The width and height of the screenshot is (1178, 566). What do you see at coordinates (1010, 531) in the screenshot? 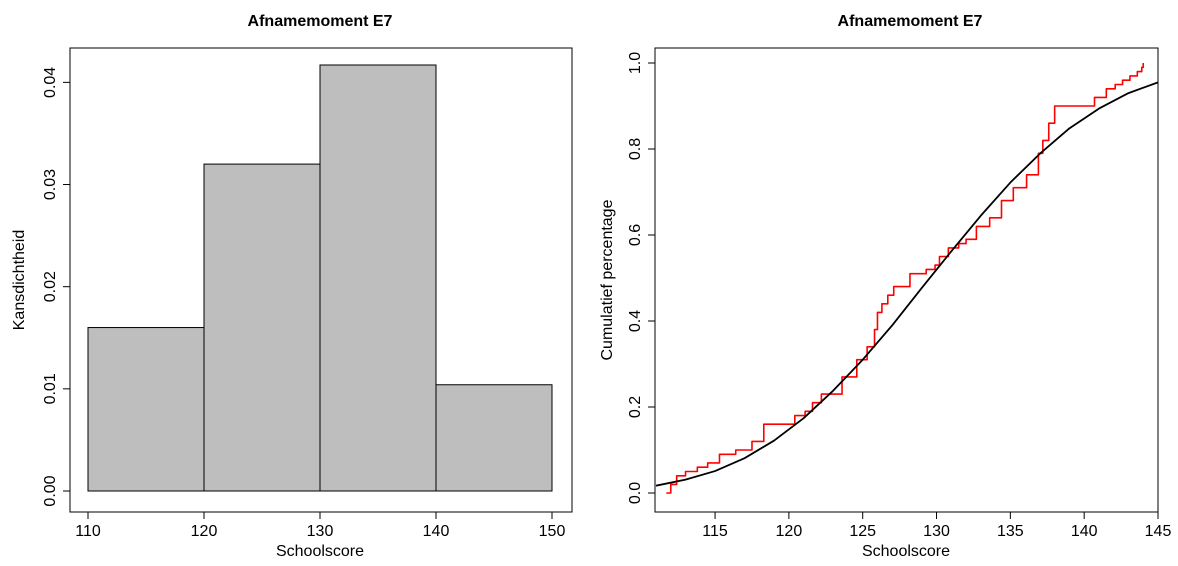
I see `cumulative-x-tick-label: 135` at bounding box center [1010, 531].